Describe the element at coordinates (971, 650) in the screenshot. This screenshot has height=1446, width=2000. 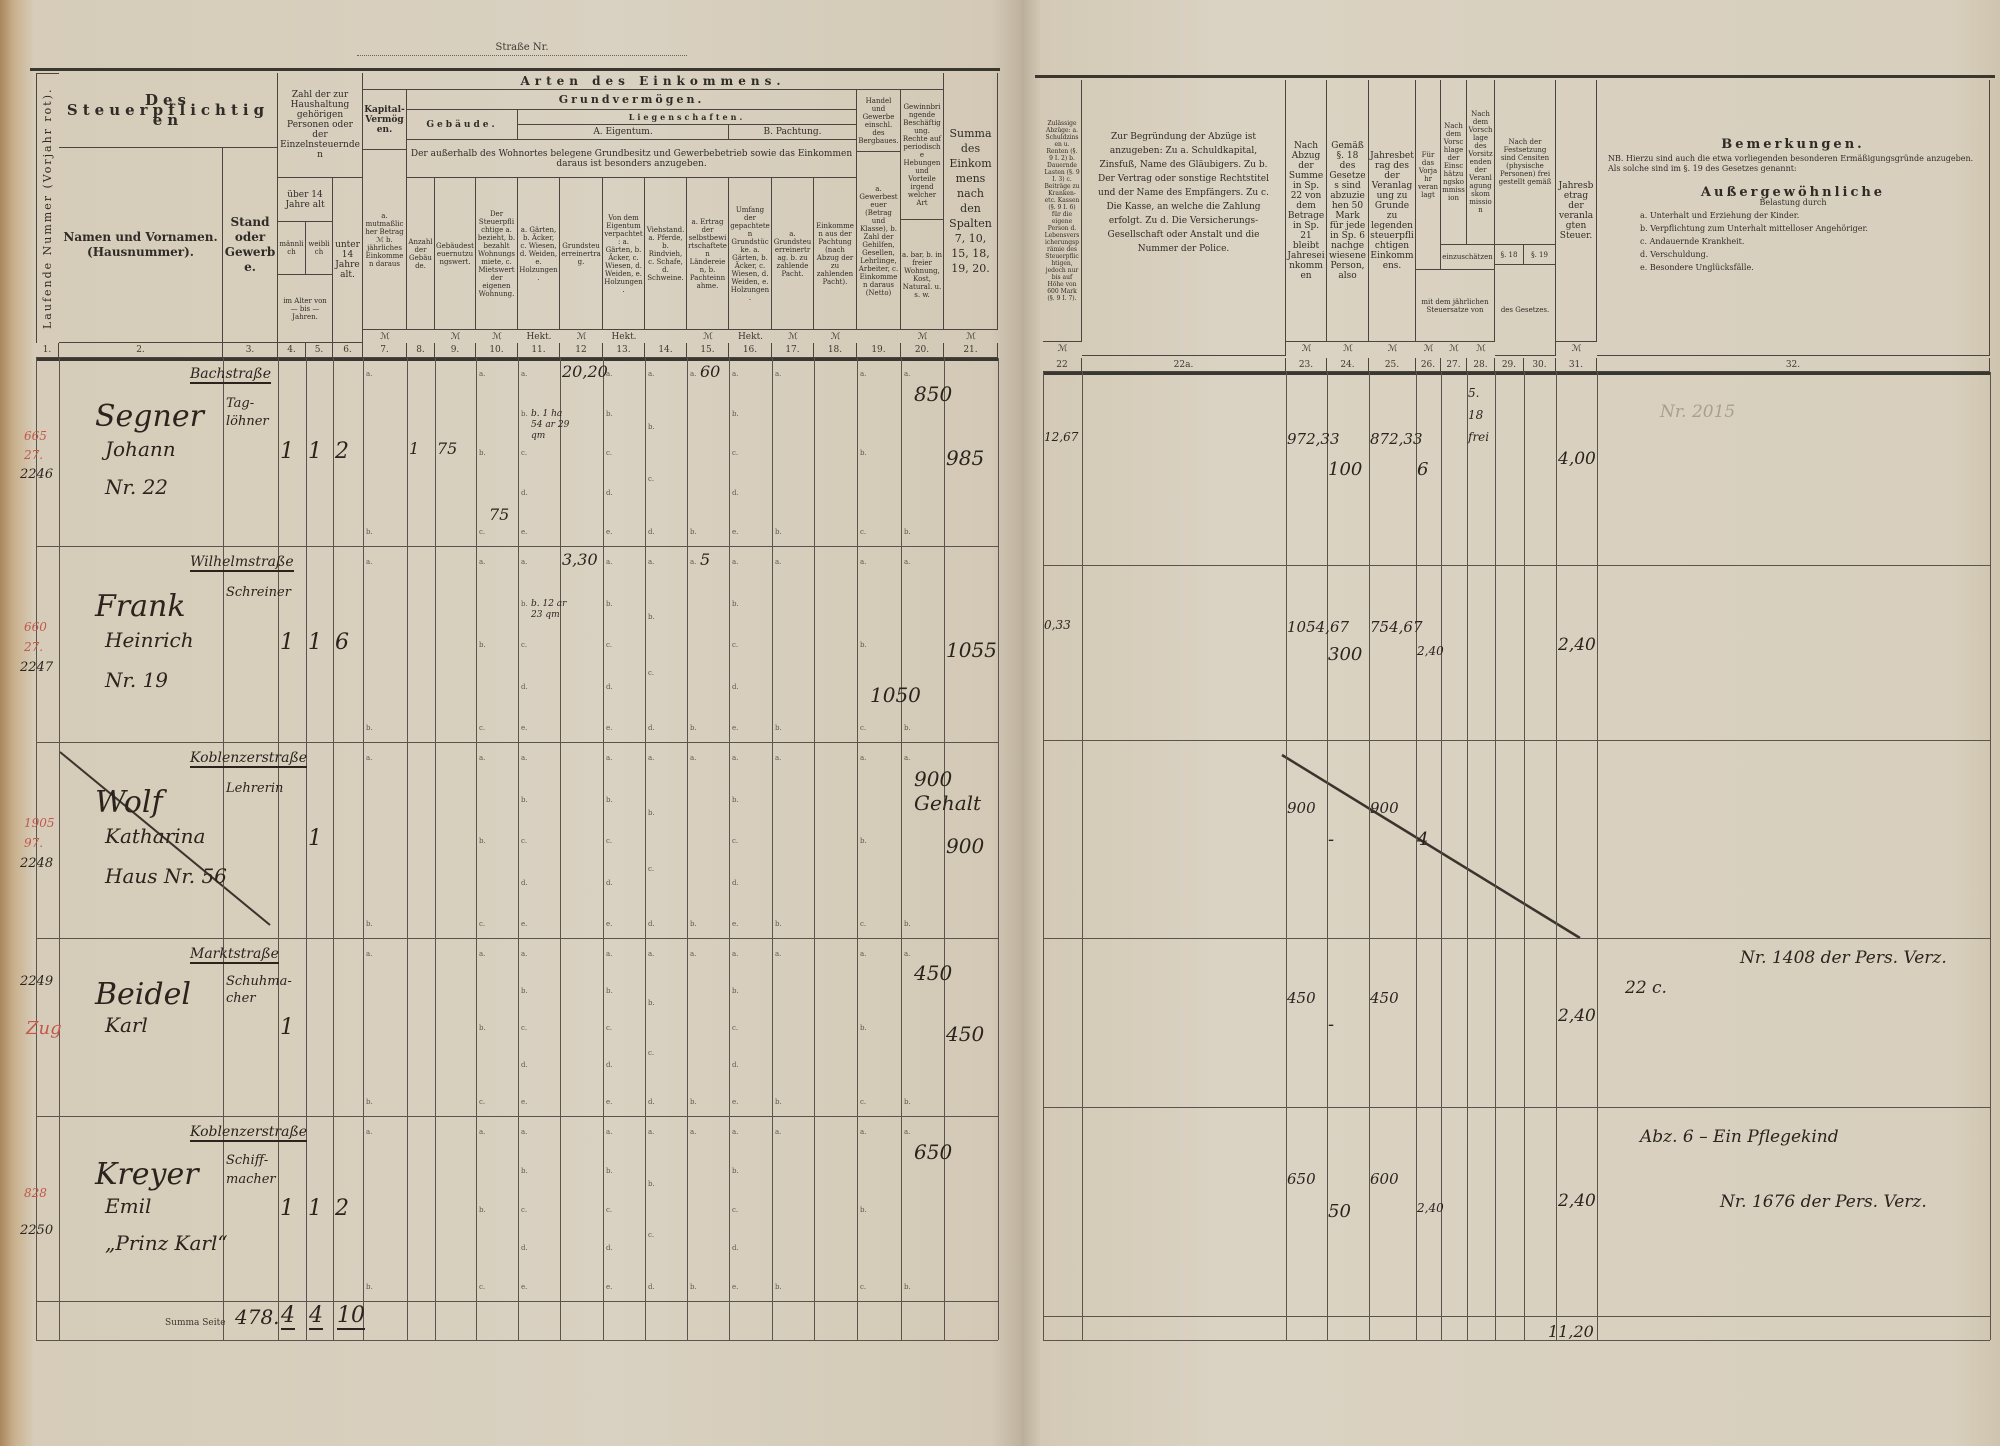
I see `entry-value-col21: 1055` at that location.